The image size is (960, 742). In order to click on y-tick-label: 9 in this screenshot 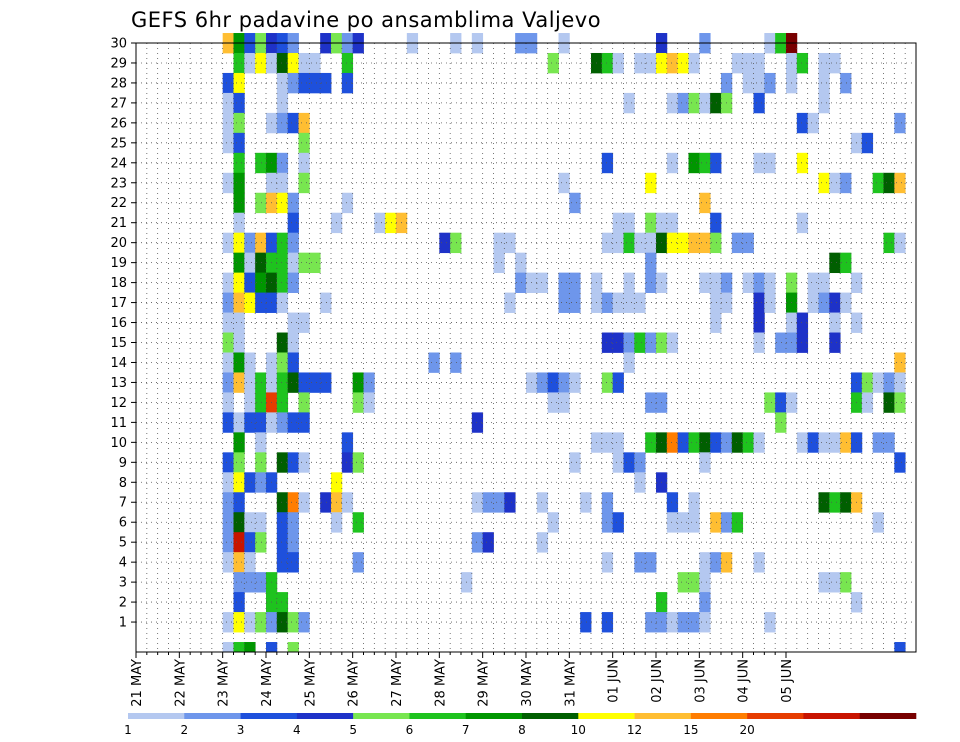, I will do `click(123, 463)`.